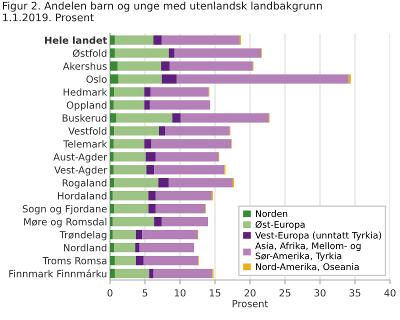 The height and width of the screenshot is (320, 400). I want to click on chart-title: Figur 2. Andelen barn og unge med utenlandsk landbakgrunn 1.1.2019. Prosent, so click(162, 12).